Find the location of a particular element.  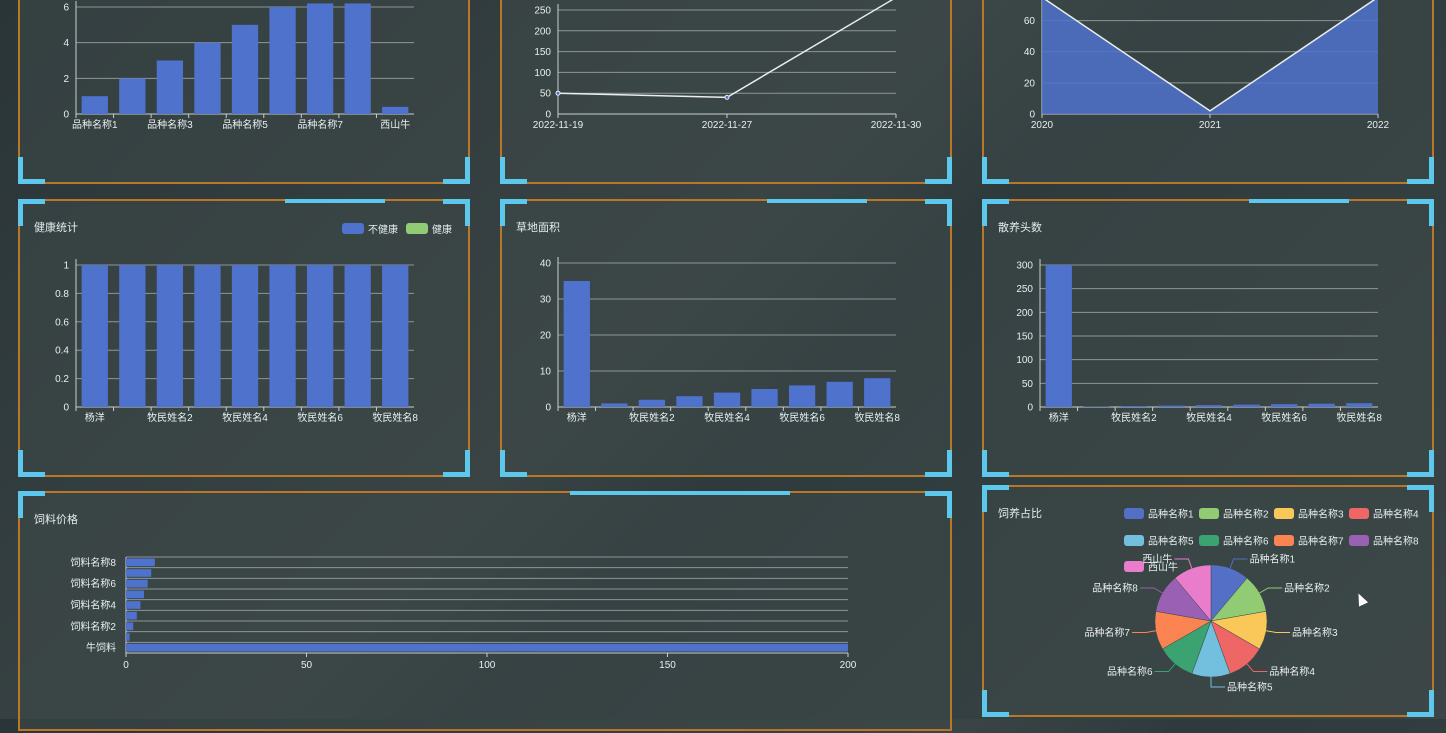

y-tick-label: 300 is located at coordinates (1024, 266).